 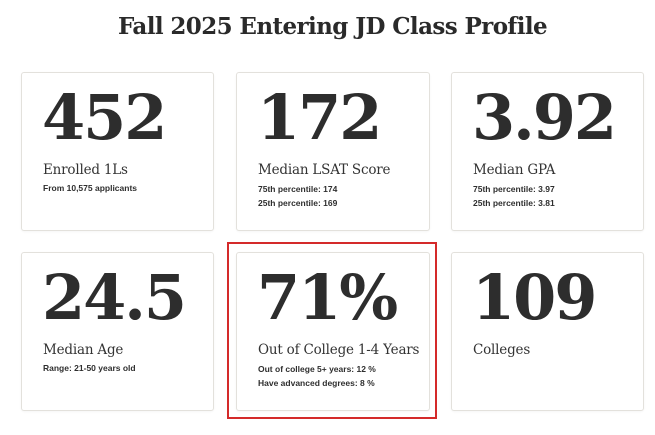 I want to click on stat-detail: 25th percentile: 169, so click(x=298, y=203).